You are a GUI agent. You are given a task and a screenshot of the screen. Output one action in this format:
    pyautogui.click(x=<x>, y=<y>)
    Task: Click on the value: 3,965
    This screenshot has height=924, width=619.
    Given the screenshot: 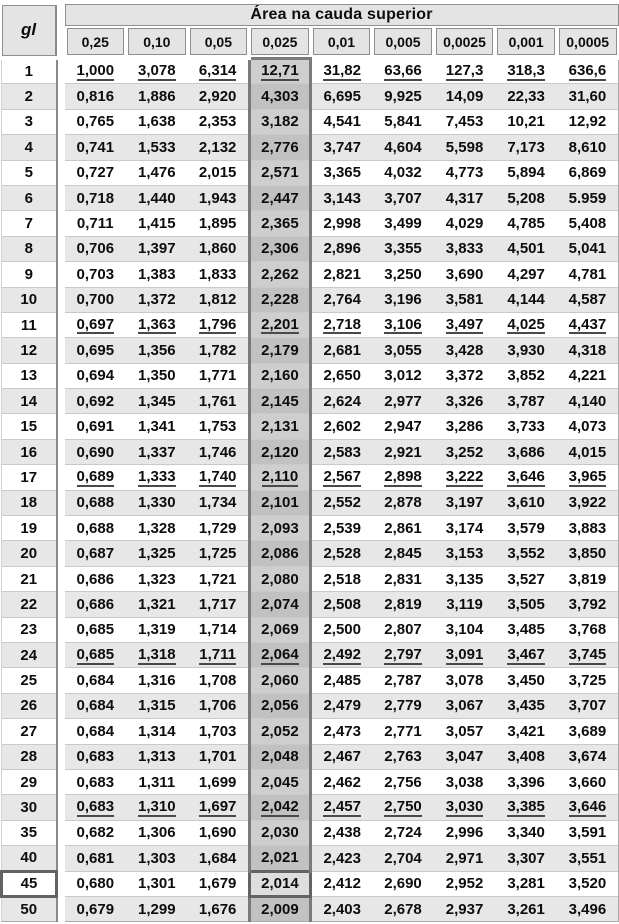 What is the action you would take?
    pyautogui.click(x=587, y=477)
    